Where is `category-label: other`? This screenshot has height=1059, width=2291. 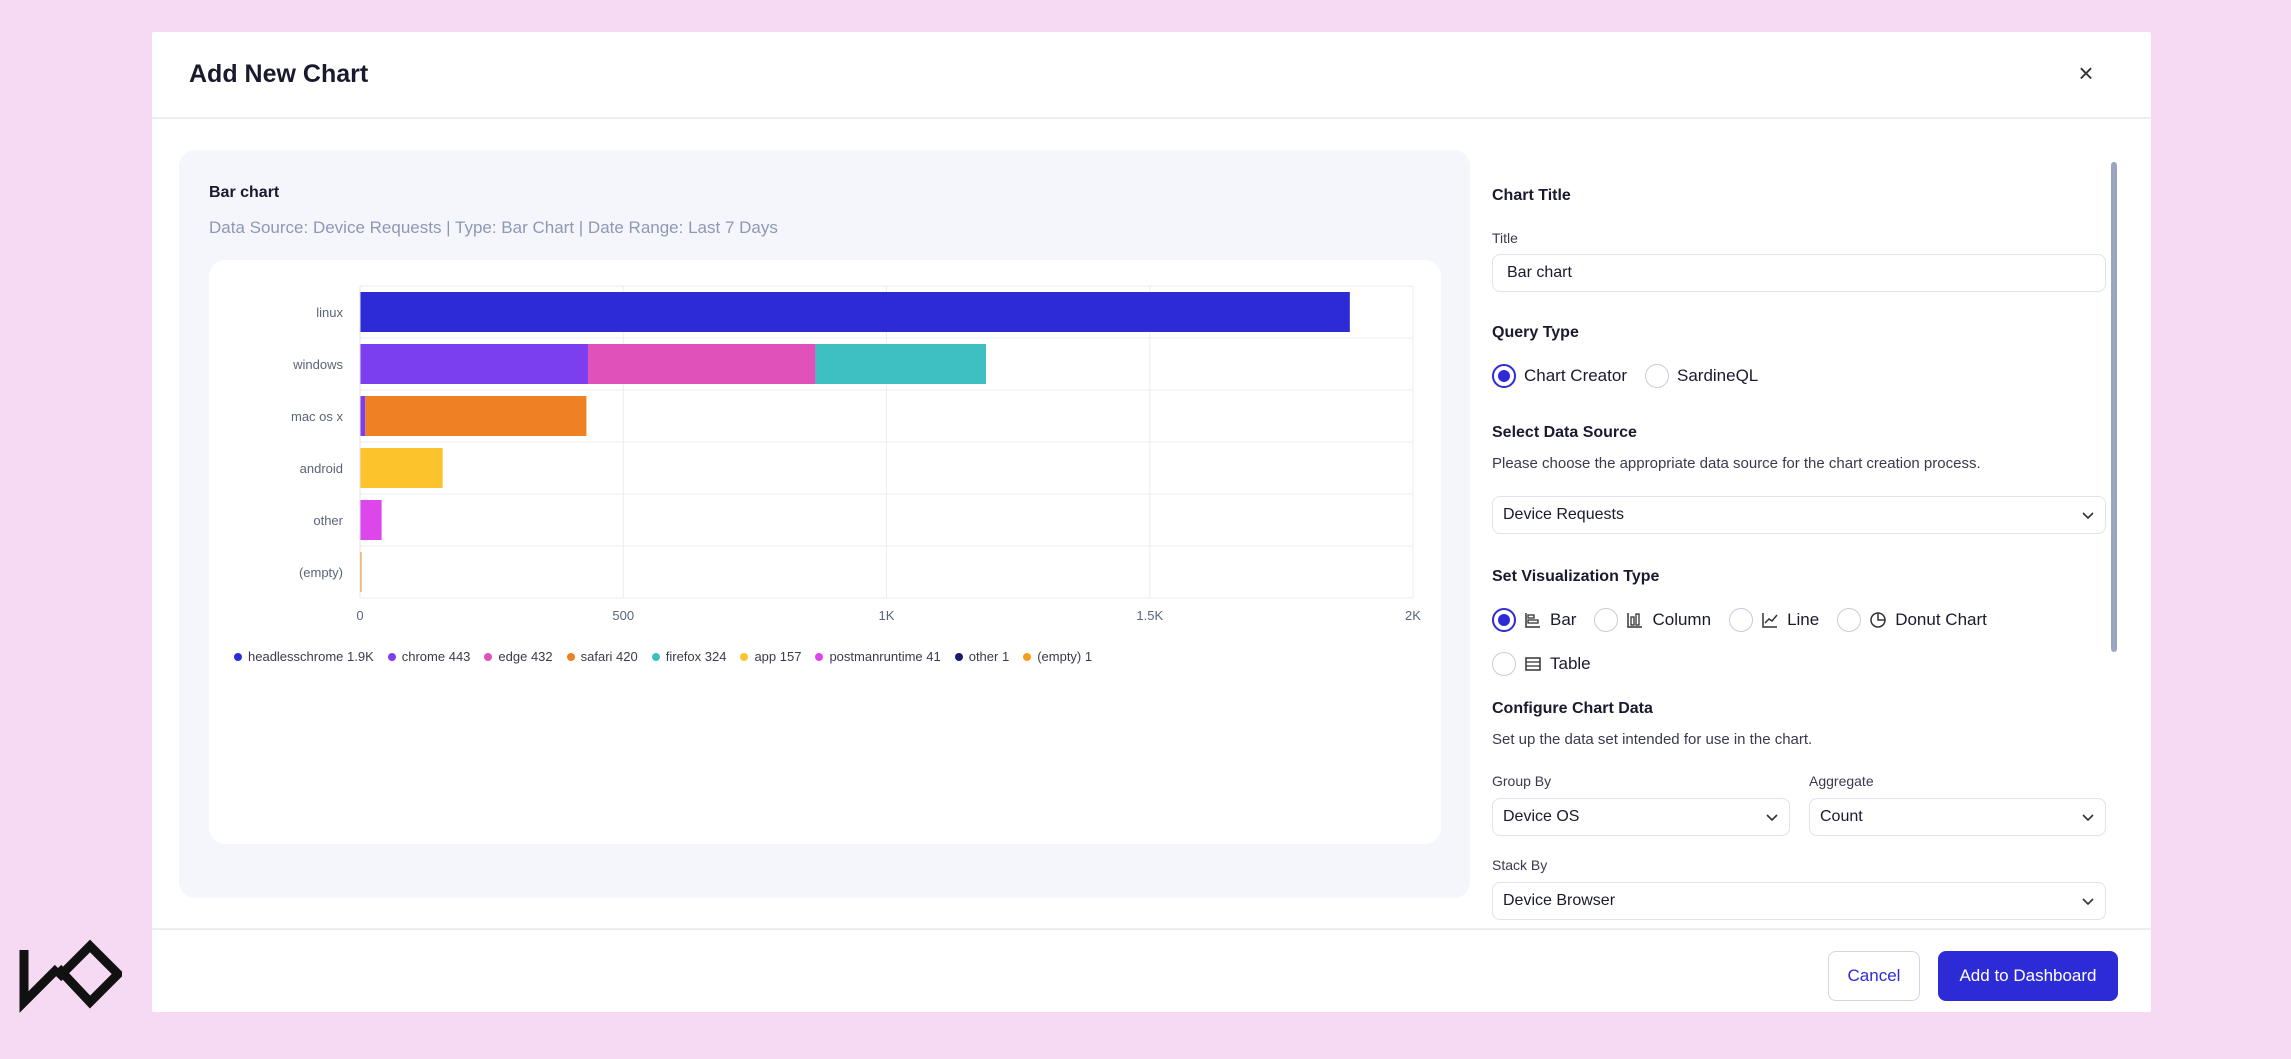
category-label: other is located at coordinates (328, 520).